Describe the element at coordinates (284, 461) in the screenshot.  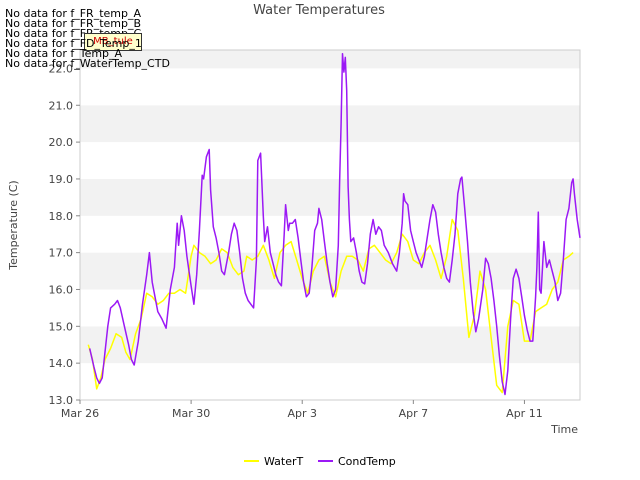
I see `legend-label: WaterT` at that location.